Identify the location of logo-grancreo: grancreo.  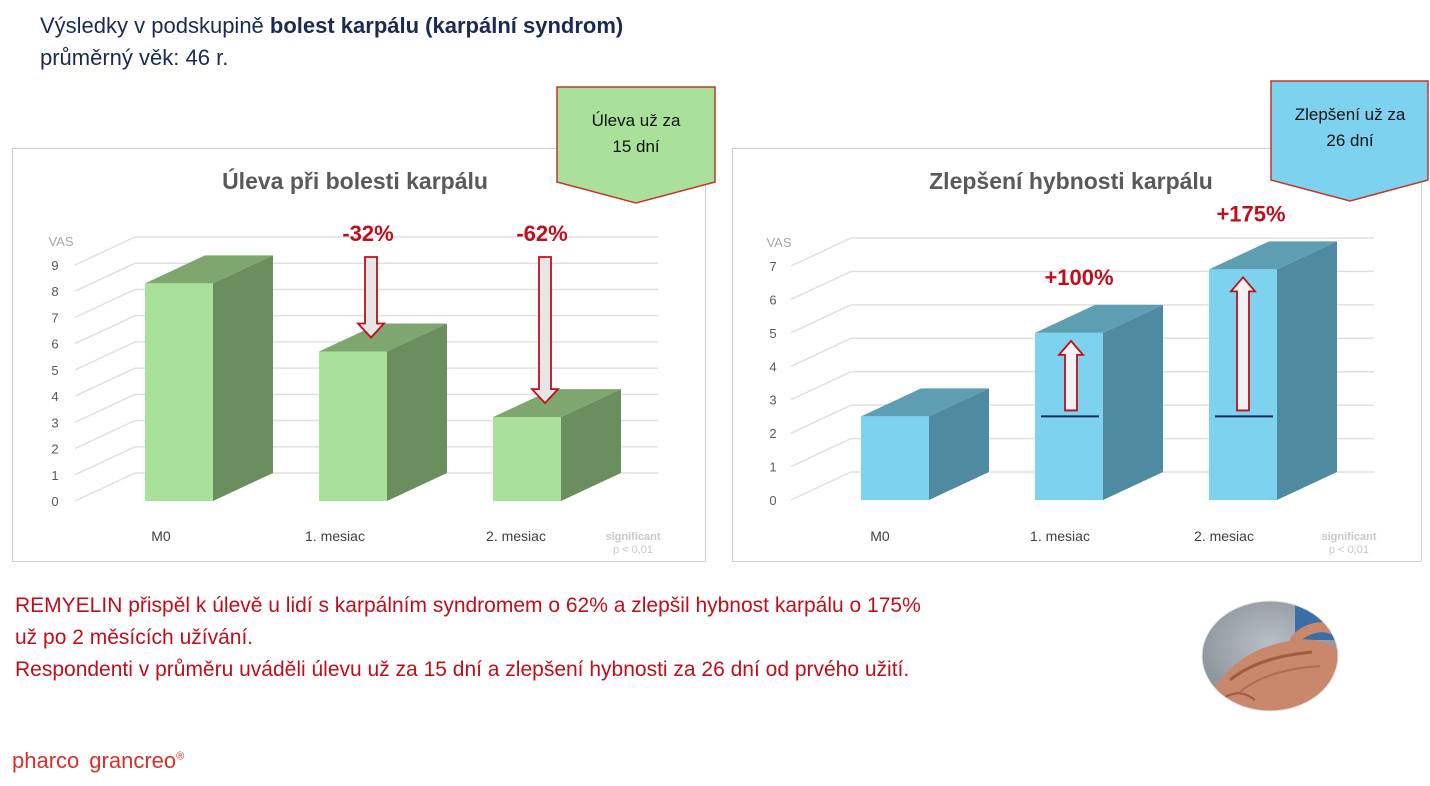
(133, 760).